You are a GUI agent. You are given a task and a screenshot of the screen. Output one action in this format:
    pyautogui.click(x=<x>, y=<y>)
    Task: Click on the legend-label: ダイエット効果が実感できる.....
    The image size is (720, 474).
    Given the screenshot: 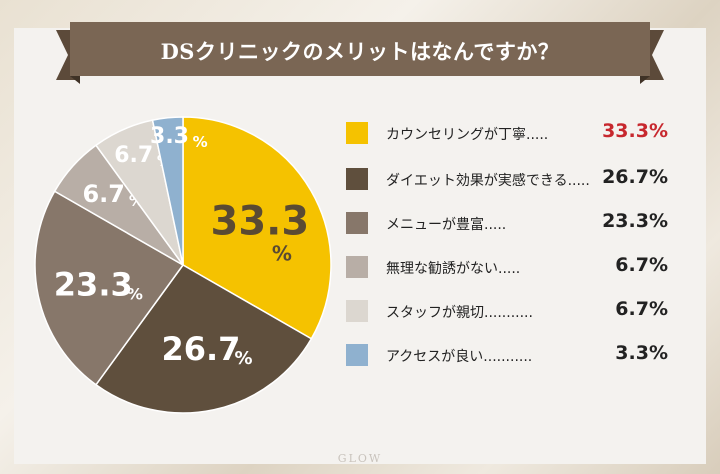 What is the action you would take?
    pyautogui.click(x=488, y=181)
    